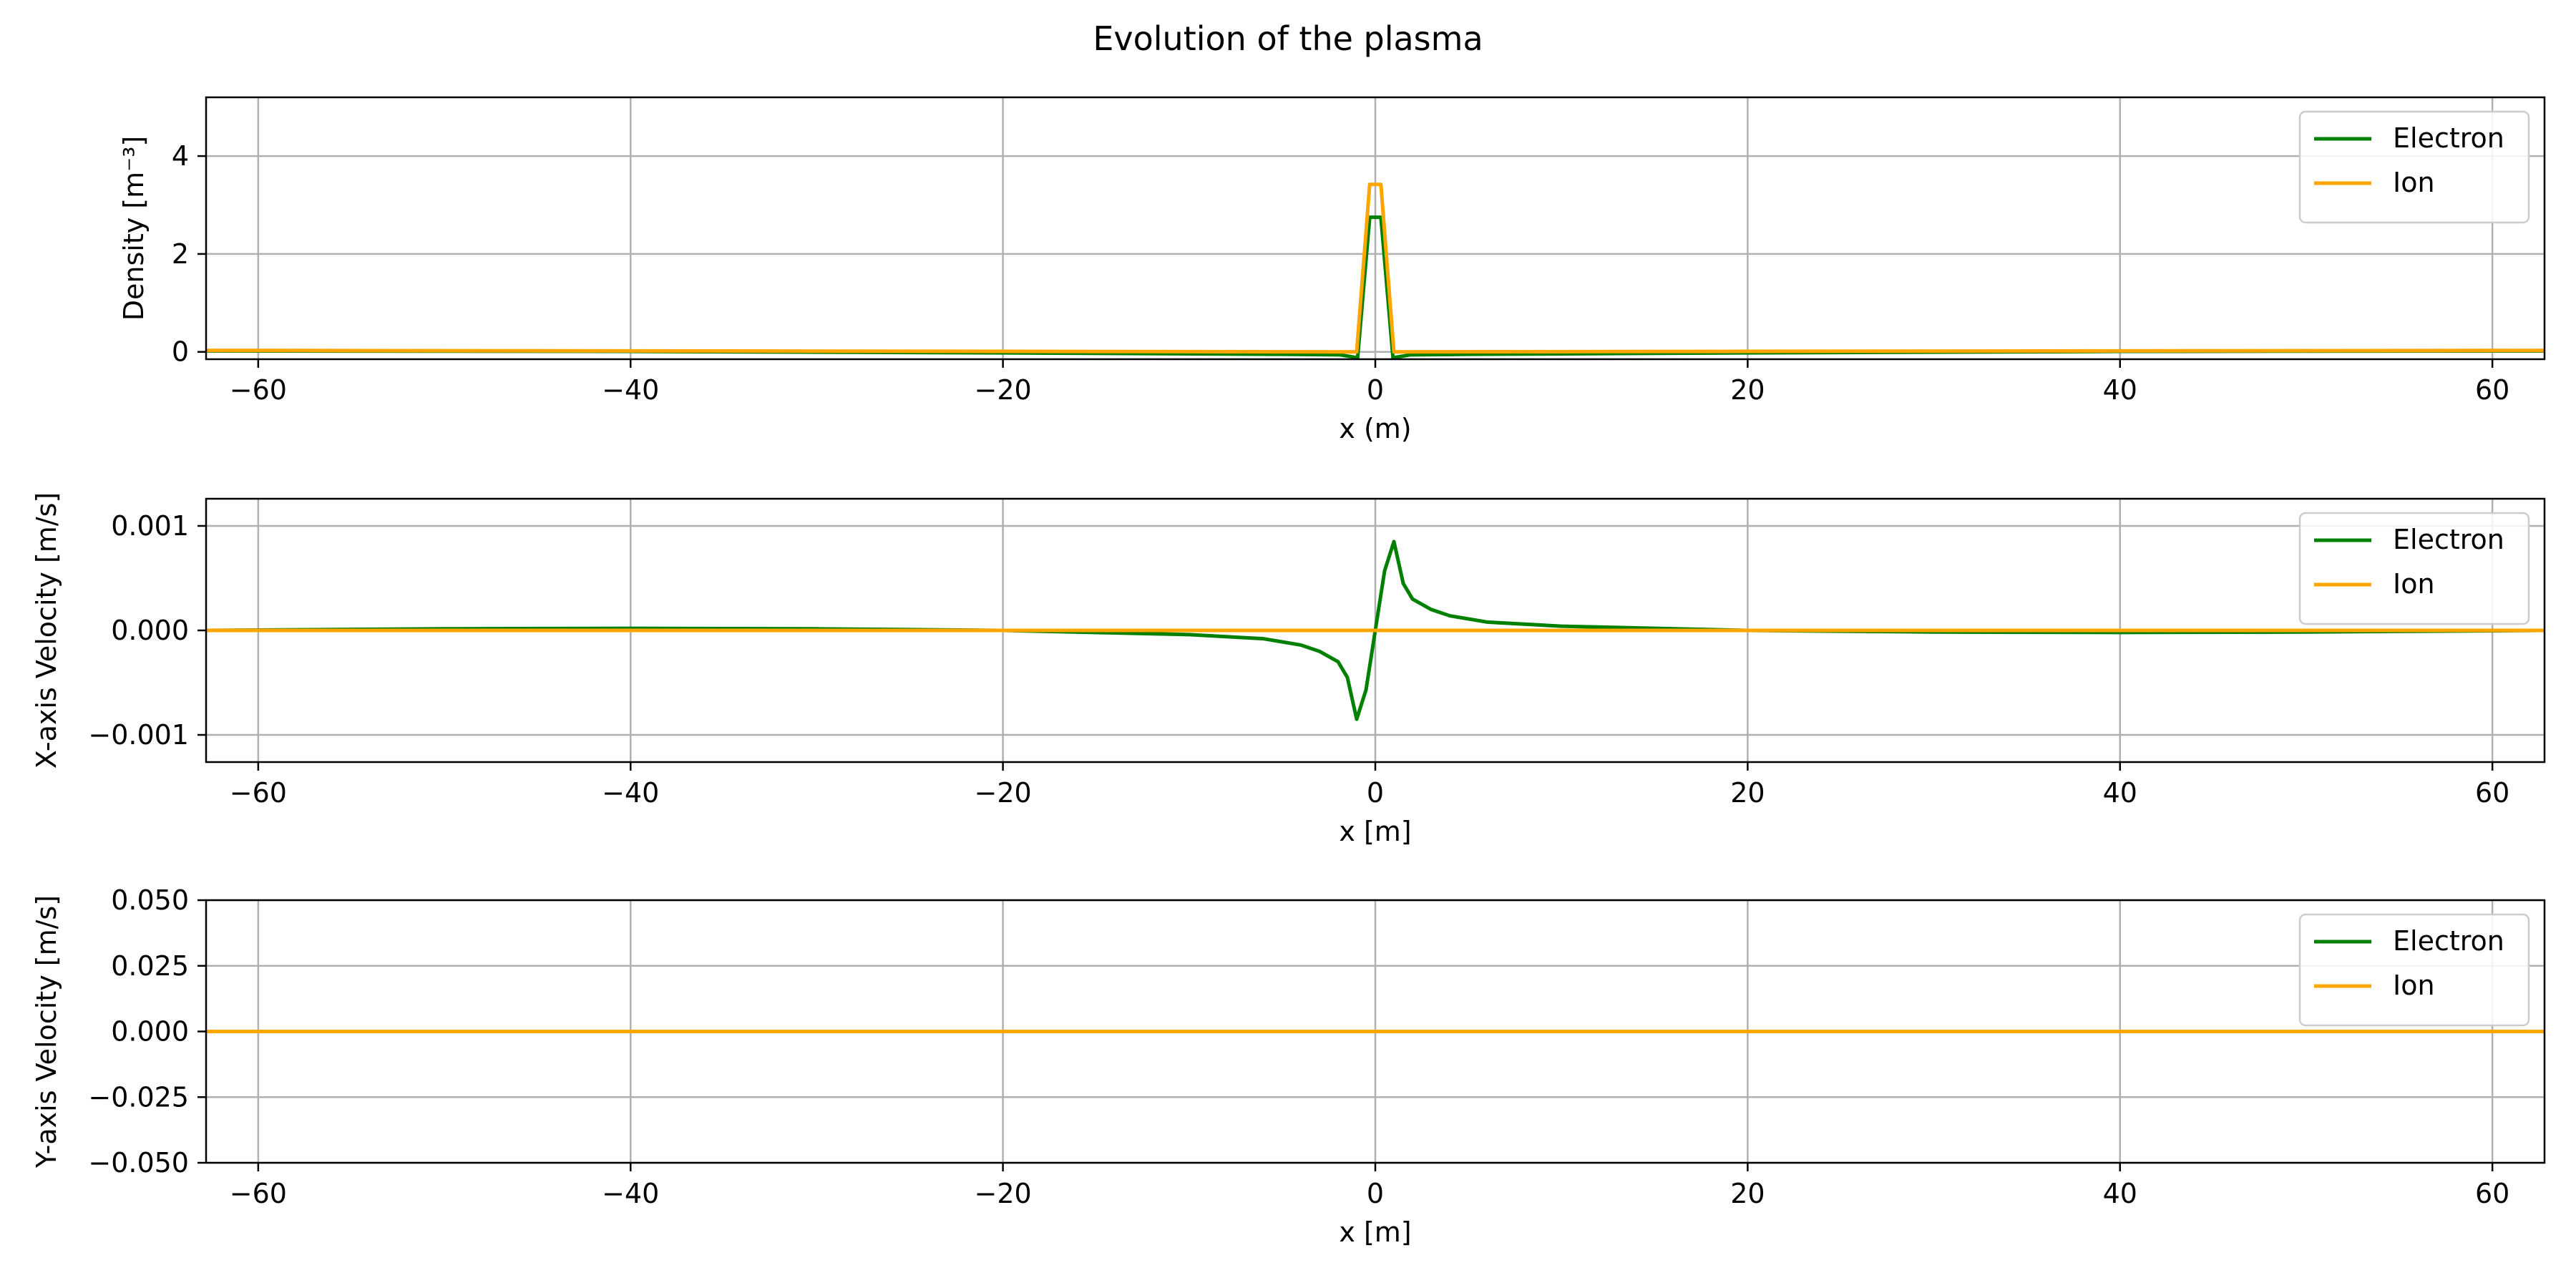 The height and width of the screenshot is (1288, 2576). Describe the element at coordinates (46, 630) in the screenshot. I see `y-axis-label: X-axis Velocity [m/s]` at that location.